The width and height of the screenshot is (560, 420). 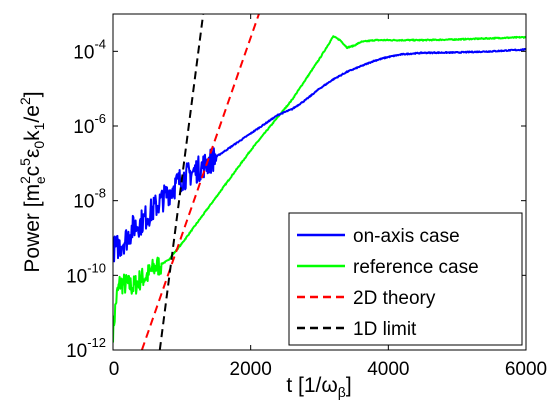 What do you see at coordinates (388, 369) in the screenshot?
I see `x-tick-label: 4000` at bounding box center [388, 369].